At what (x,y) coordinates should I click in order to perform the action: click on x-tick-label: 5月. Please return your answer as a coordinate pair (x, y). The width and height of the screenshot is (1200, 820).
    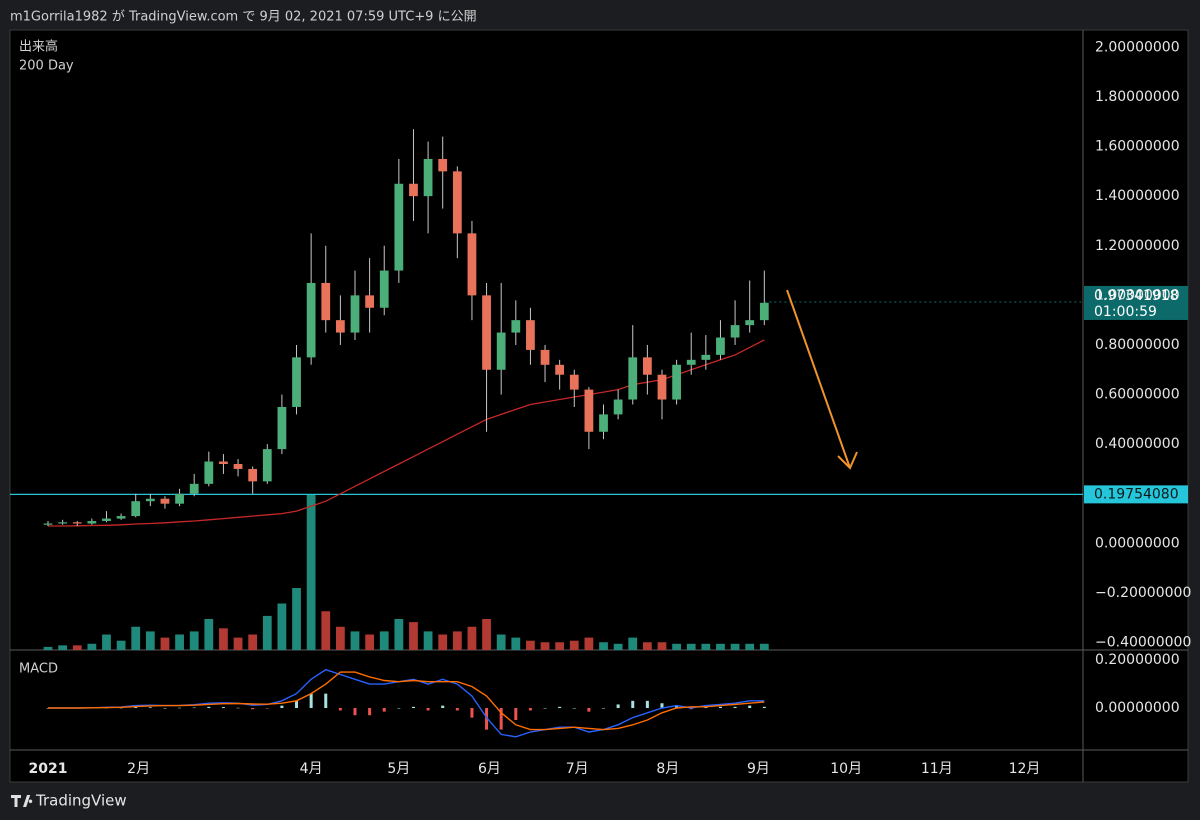
    Looking at the image, I should click on (398, 769).